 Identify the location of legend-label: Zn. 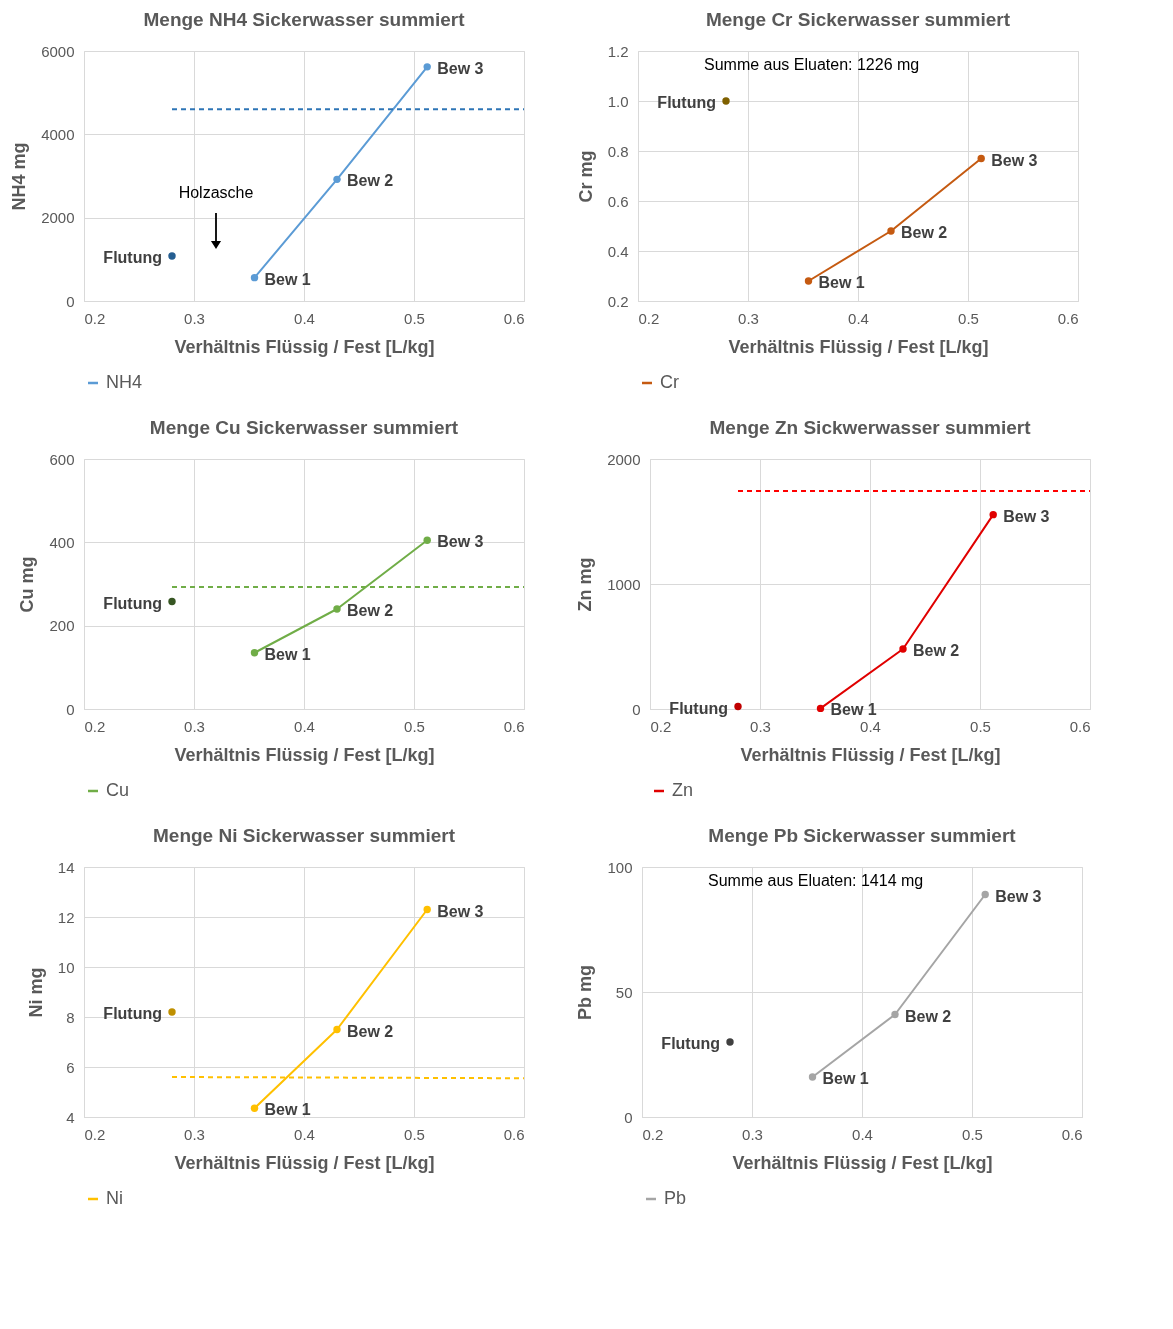
(683, 790).